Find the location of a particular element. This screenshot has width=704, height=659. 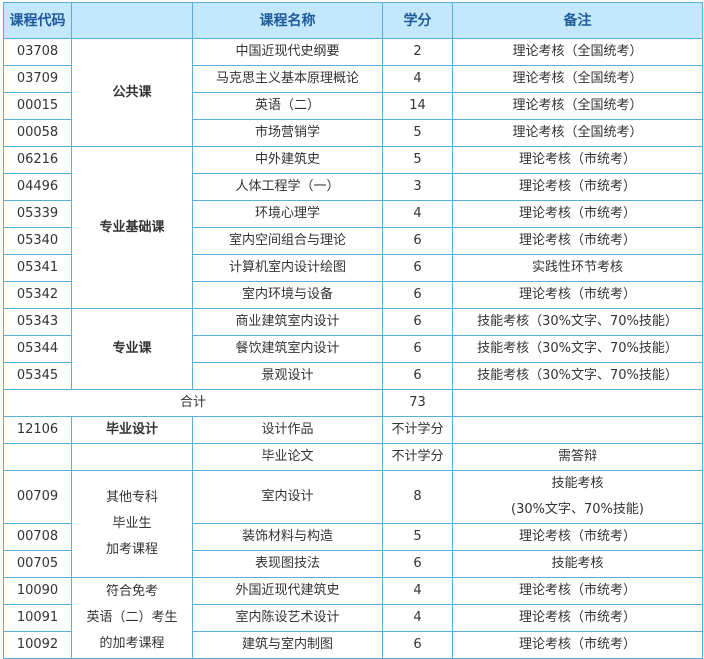

table-row: 00015 英语（二） 14 理论考核（全国统考） is located at coordinates (353, 106).